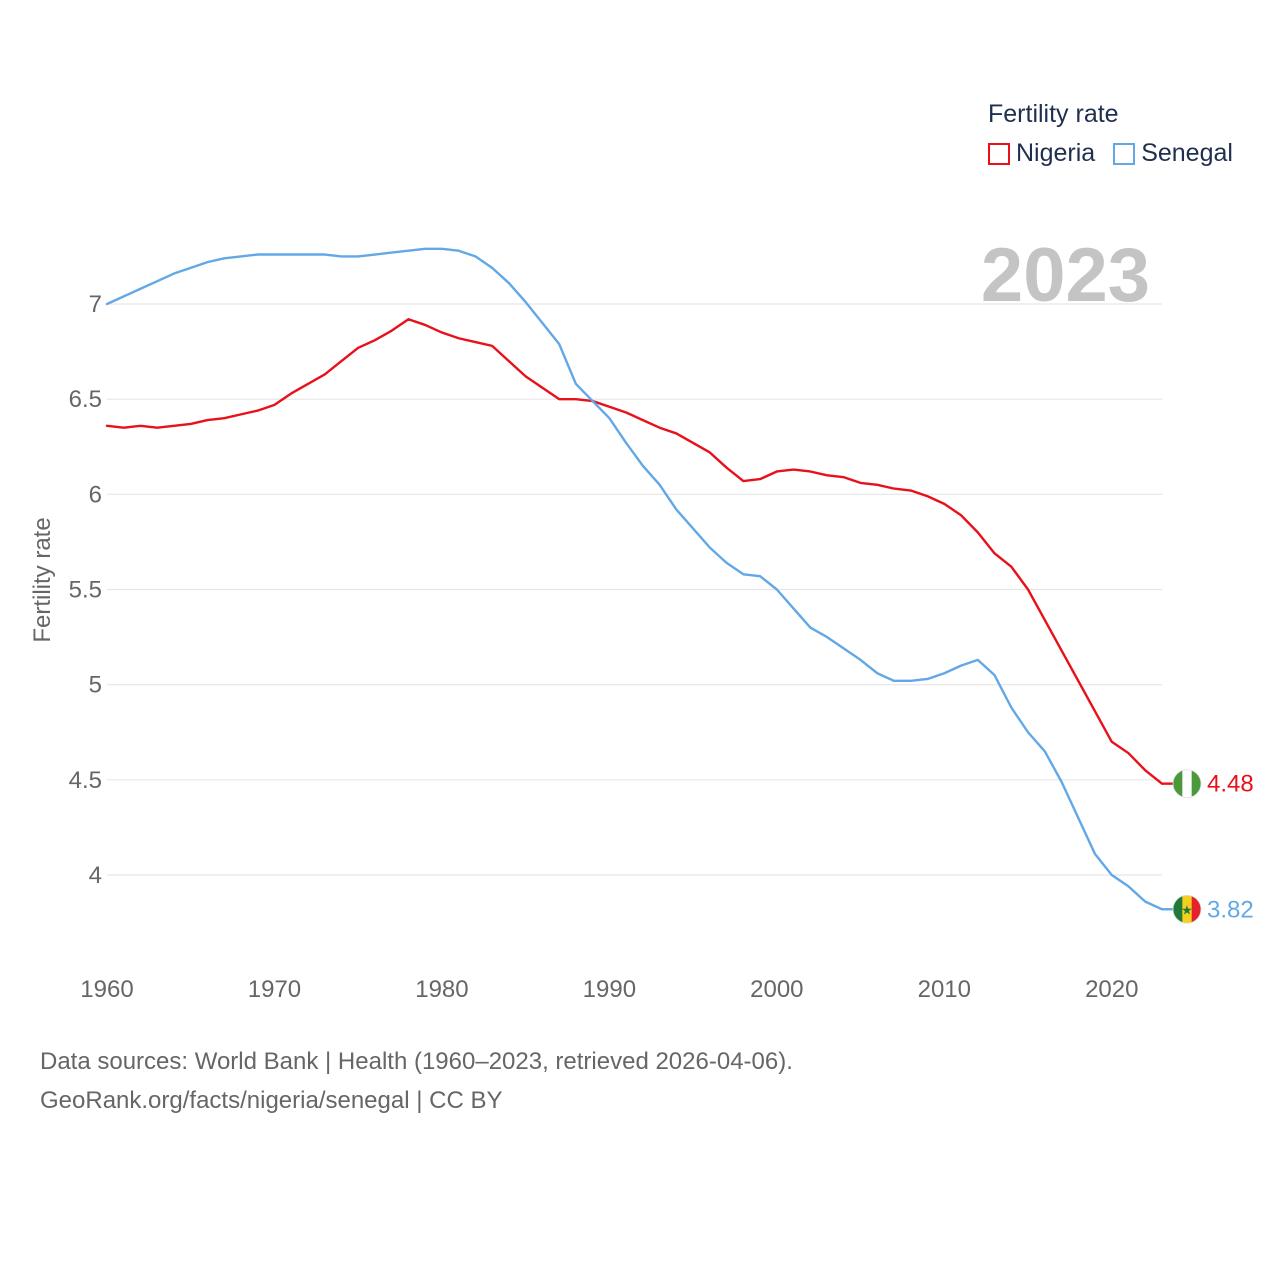 The image size is (1280, 1280). Describe the element at coordinates (274, 989) in the screenshot. I see `x-tick-label: 1970` at that location.